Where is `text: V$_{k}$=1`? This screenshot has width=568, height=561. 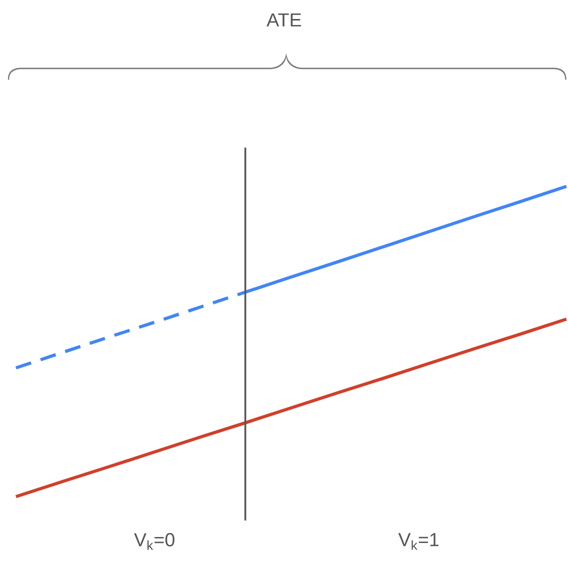 text: V$_{k}$=1 is located at coordinates (418, 541).